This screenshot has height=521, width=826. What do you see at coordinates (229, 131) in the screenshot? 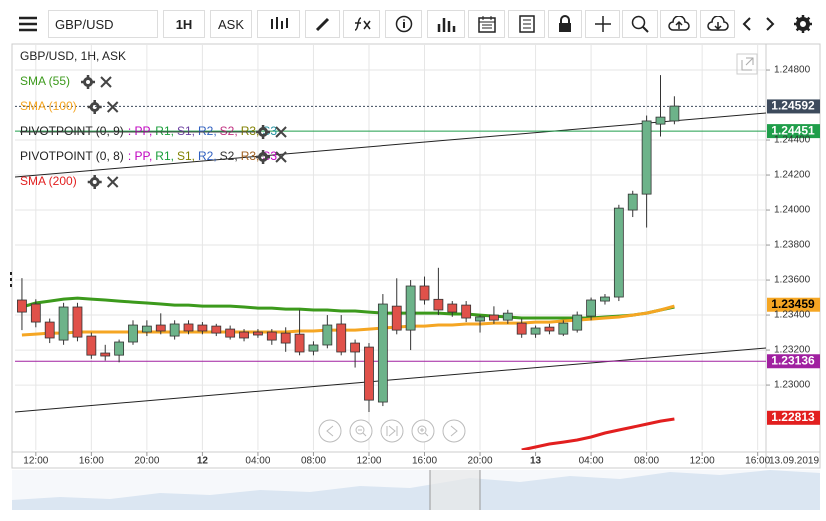
I see `pivot-component: S2,` at bounding box center [229, 131].